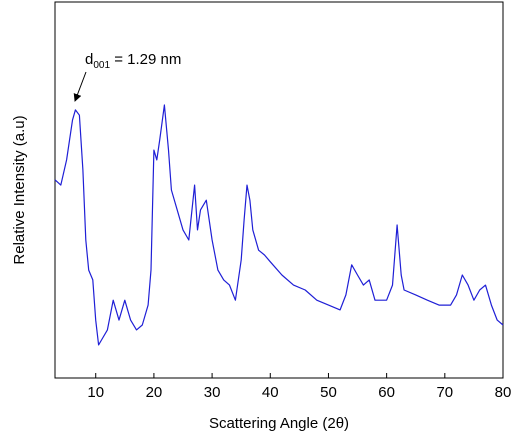  I want to click on x-tick-label: 80, so click(503, 392).